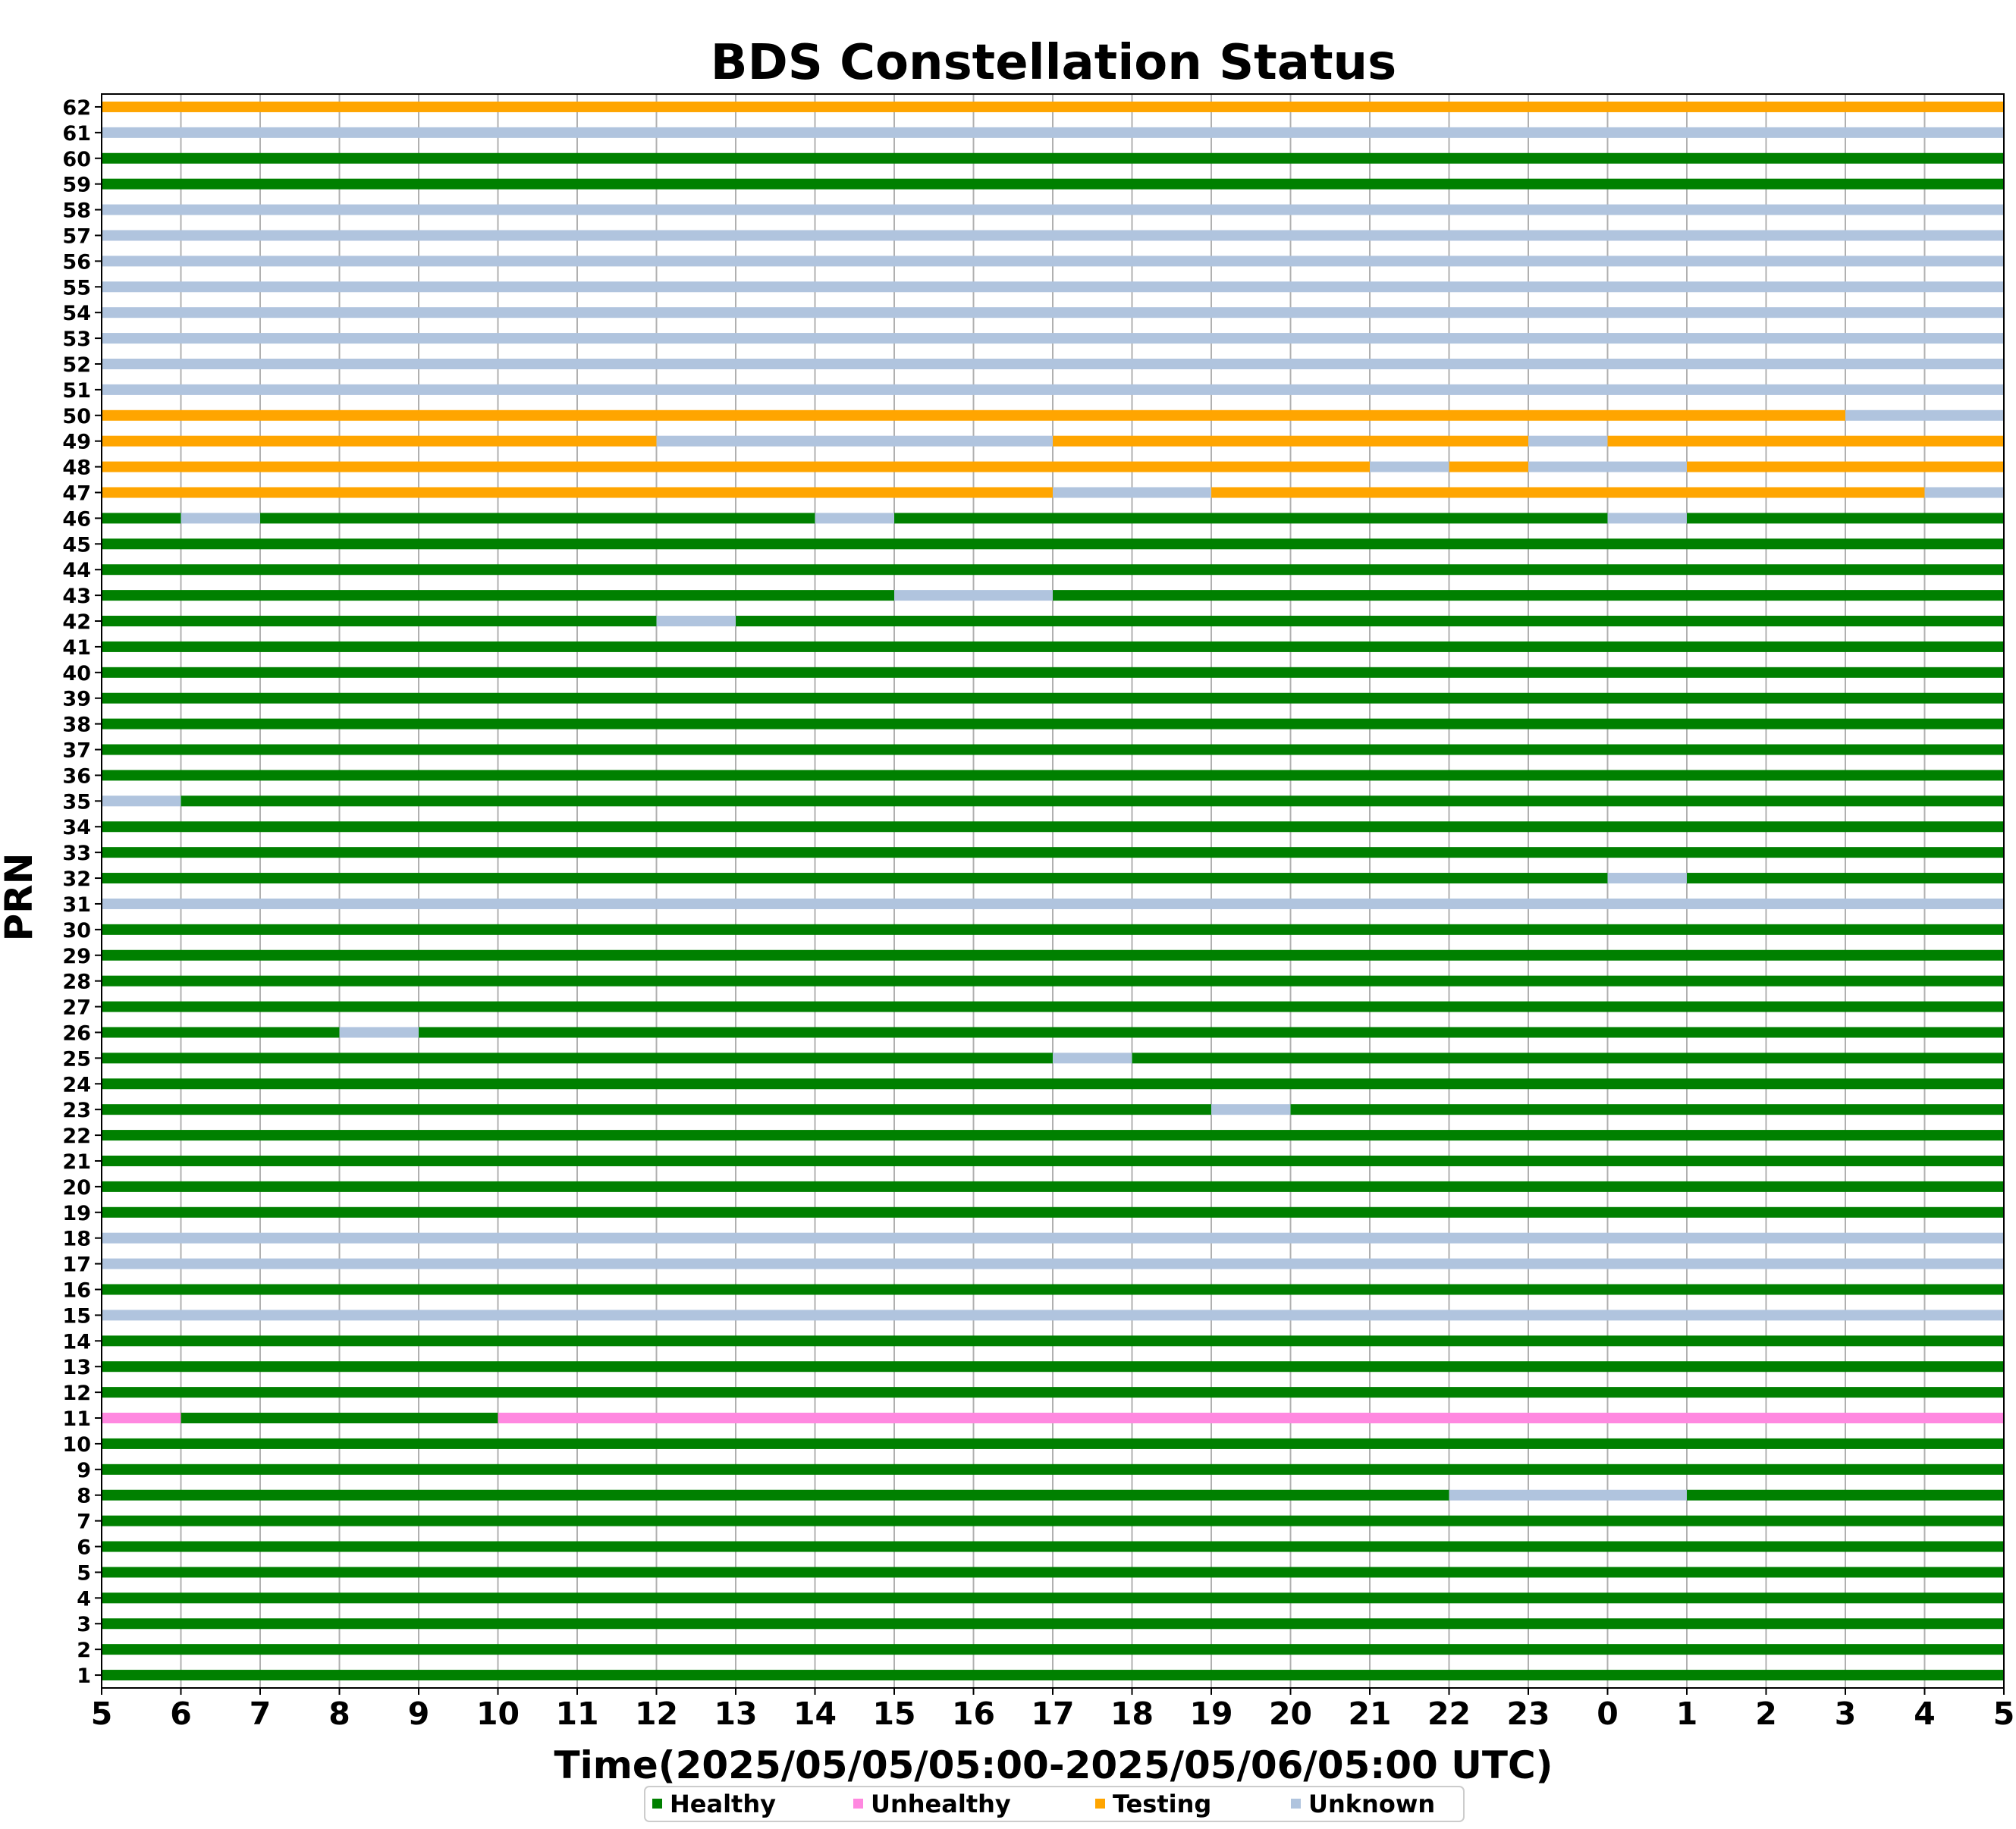 The width and height of the screenshot is (2016, 1829). What do you see at coordinates (815, 1714) in the screenshot?
I see `x-tick-label: 14` at bounding box center [815, 1714].